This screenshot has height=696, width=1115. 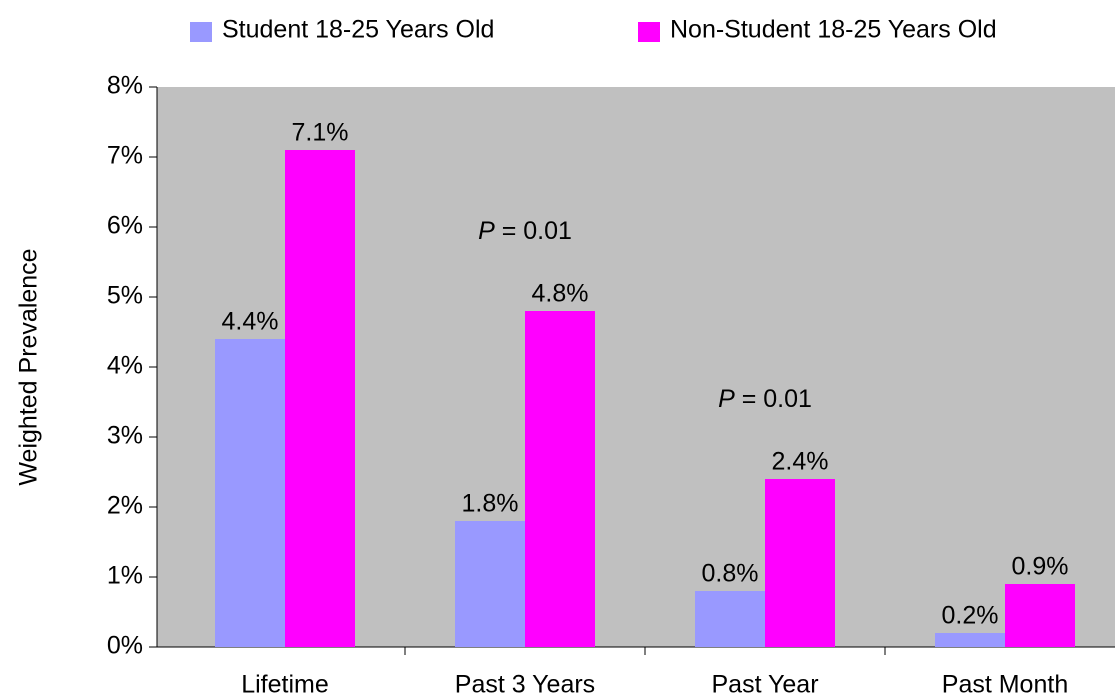 What do you see at coordinates (125, 506) in the screenshot?
I see `y-tick-label: 2%` at bounding box center [125, 506].